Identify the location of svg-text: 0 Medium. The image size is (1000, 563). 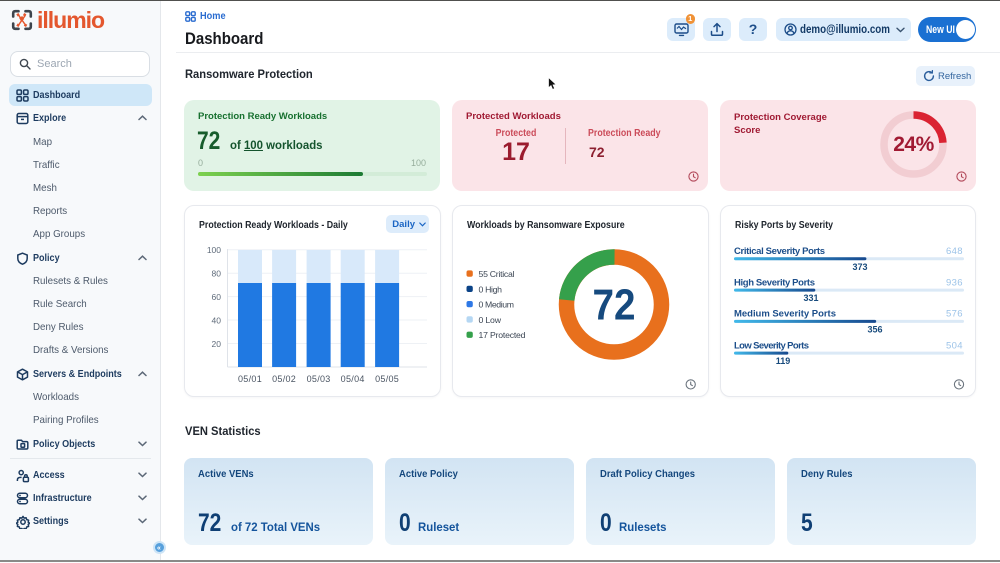
(497, 305).